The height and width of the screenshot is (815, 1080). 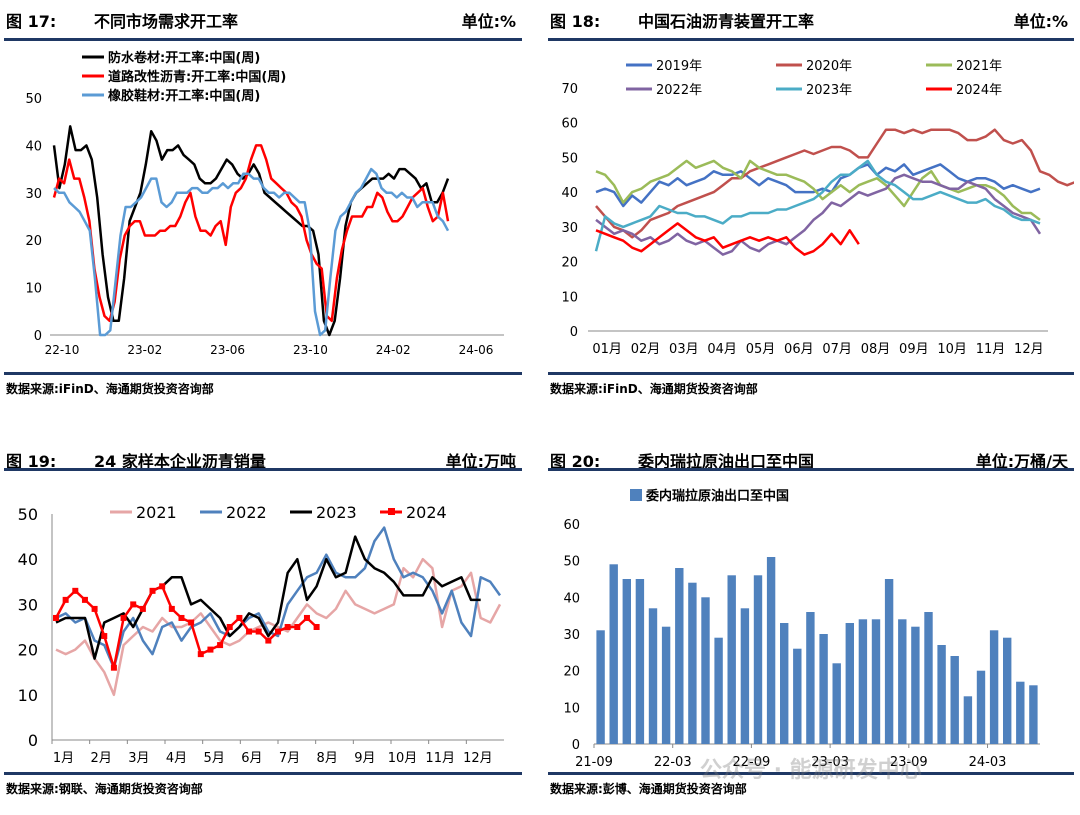 I want to click on x-tick-label: 23-03, so click(x=830, y=762).